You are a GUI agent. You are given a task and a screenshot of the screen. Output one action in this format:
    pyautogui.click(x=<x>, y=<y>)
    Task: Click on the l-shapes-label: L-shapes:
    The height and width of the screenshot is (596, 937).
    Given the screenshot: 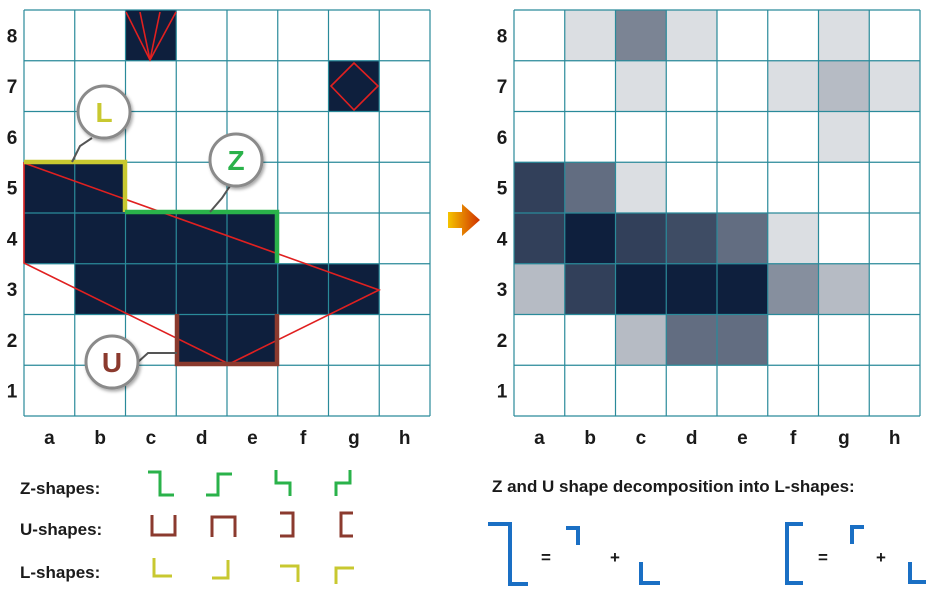 What is the action you would take?
    pyautogui.click(x=60, y=572)
    